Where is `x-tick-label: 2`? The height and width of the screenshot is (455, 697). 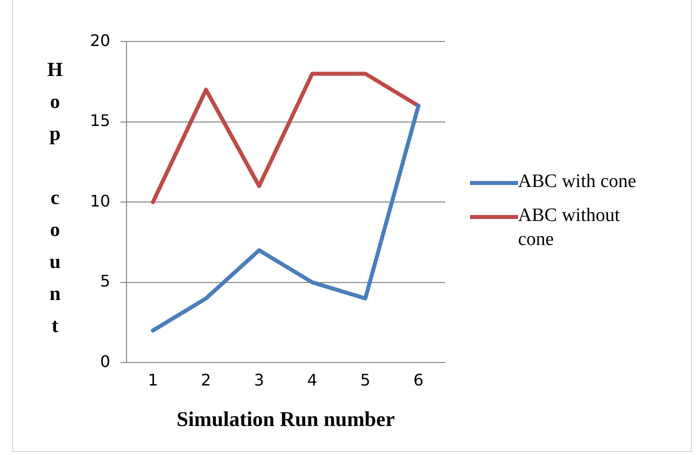
x-tick-label: 2 is located at coordinates (206, 380).